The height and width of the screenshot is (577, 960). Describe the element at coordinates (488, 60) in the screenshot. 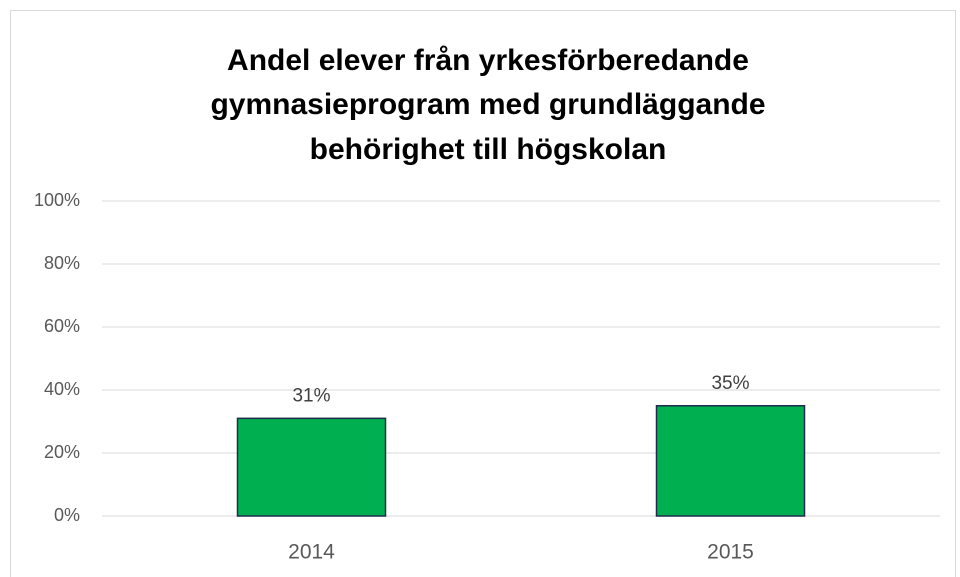

I see `chart-title: Andel elever från yrkesförberedande` at that location.